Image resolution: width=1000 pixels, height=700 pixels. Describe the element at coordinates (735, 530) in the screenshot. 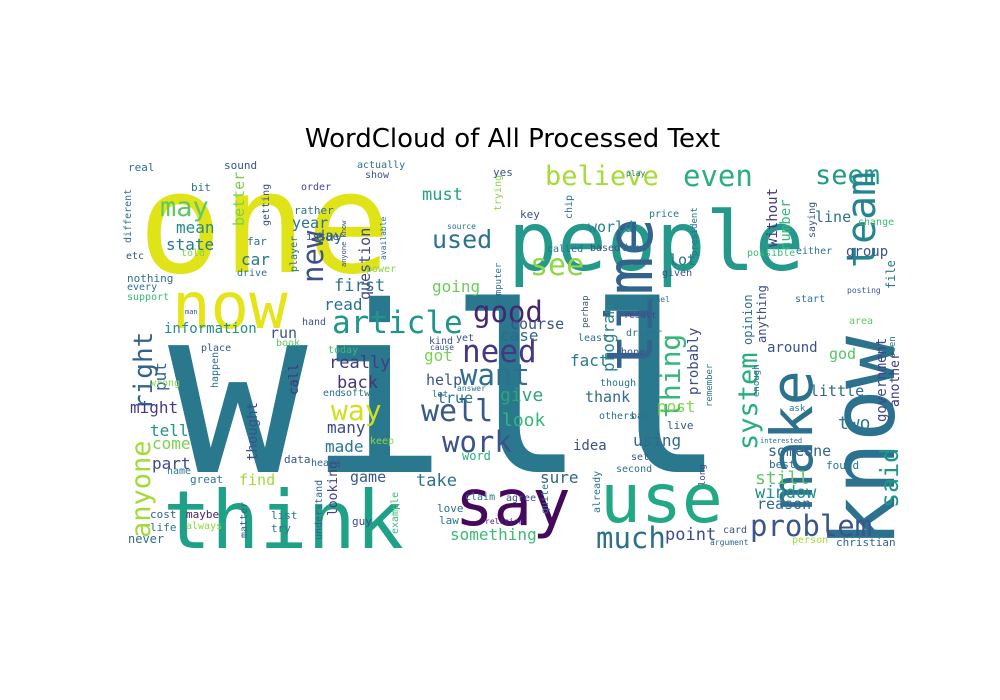

I see `word-card: card` at that location.